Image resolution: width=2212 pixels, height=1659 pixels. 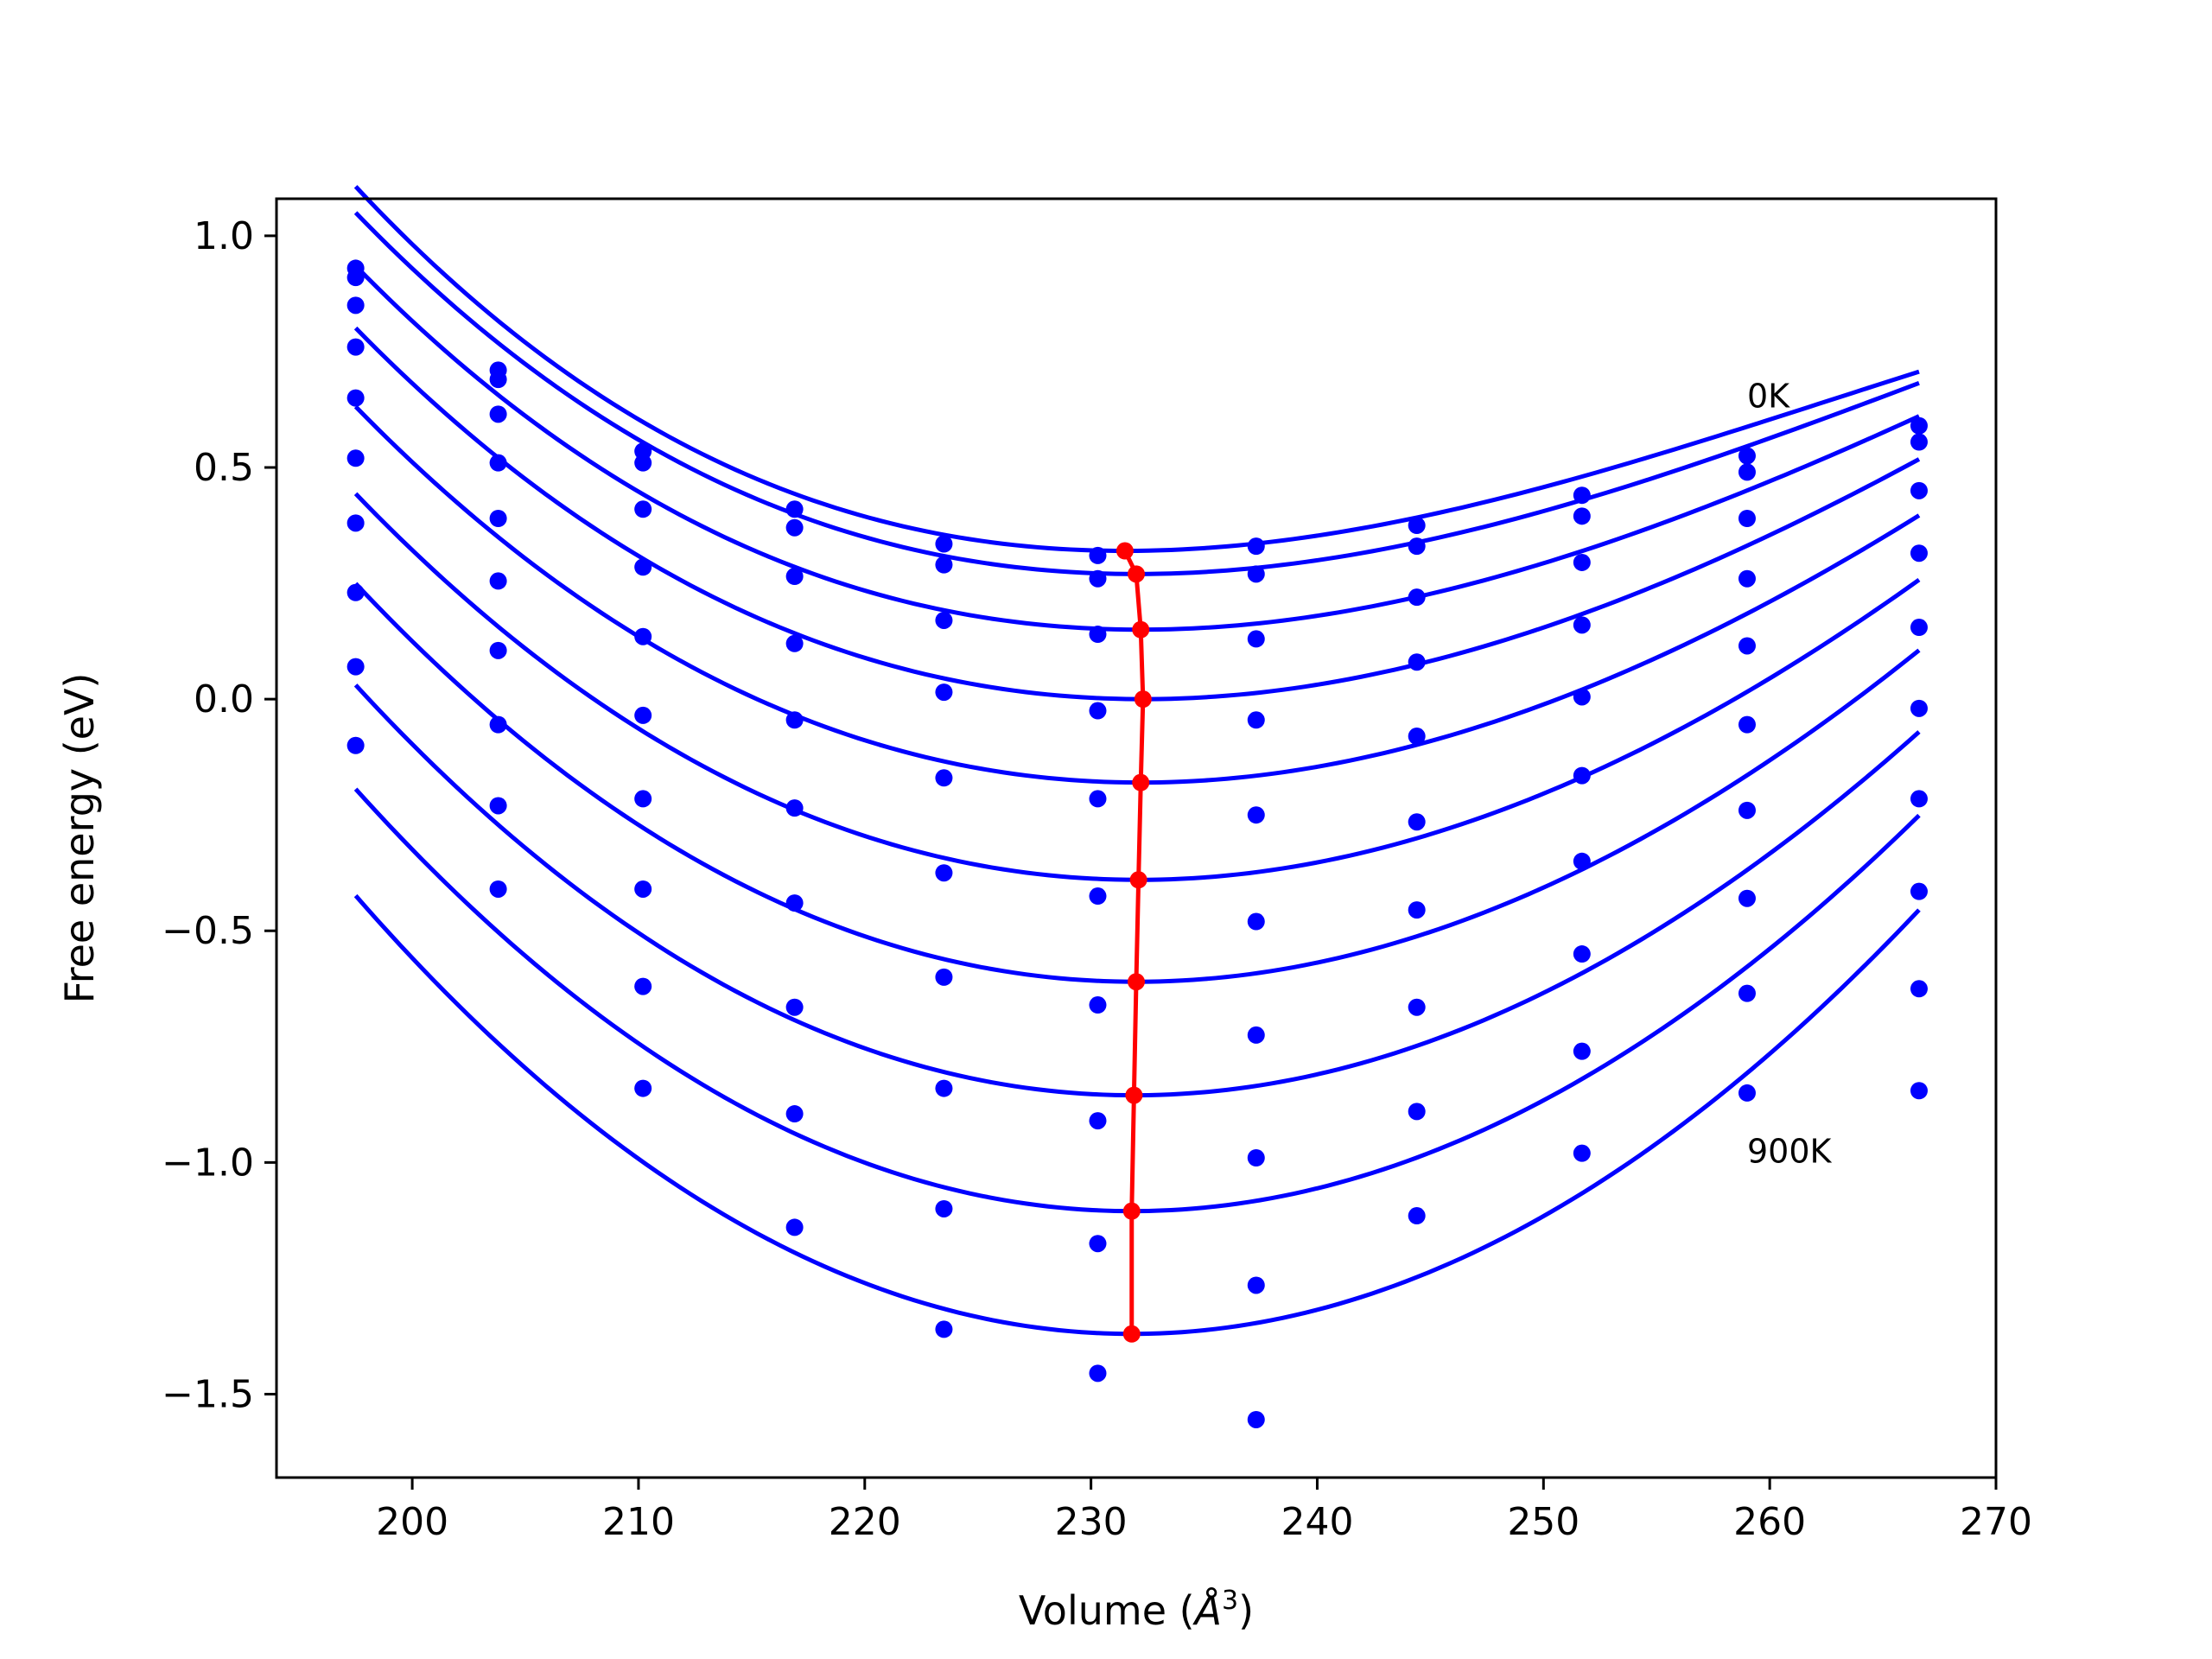 I want to click on curve-annotation: 0K, so click(x=1768, y=396).